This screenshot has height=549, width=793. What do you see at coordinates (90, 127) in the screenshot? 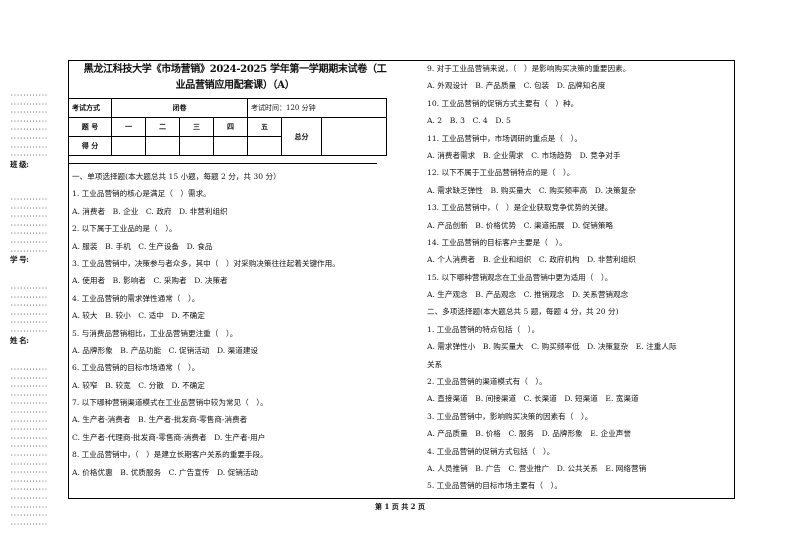
I see `question-no-label: 题 号` at bounding box center [90, 127].